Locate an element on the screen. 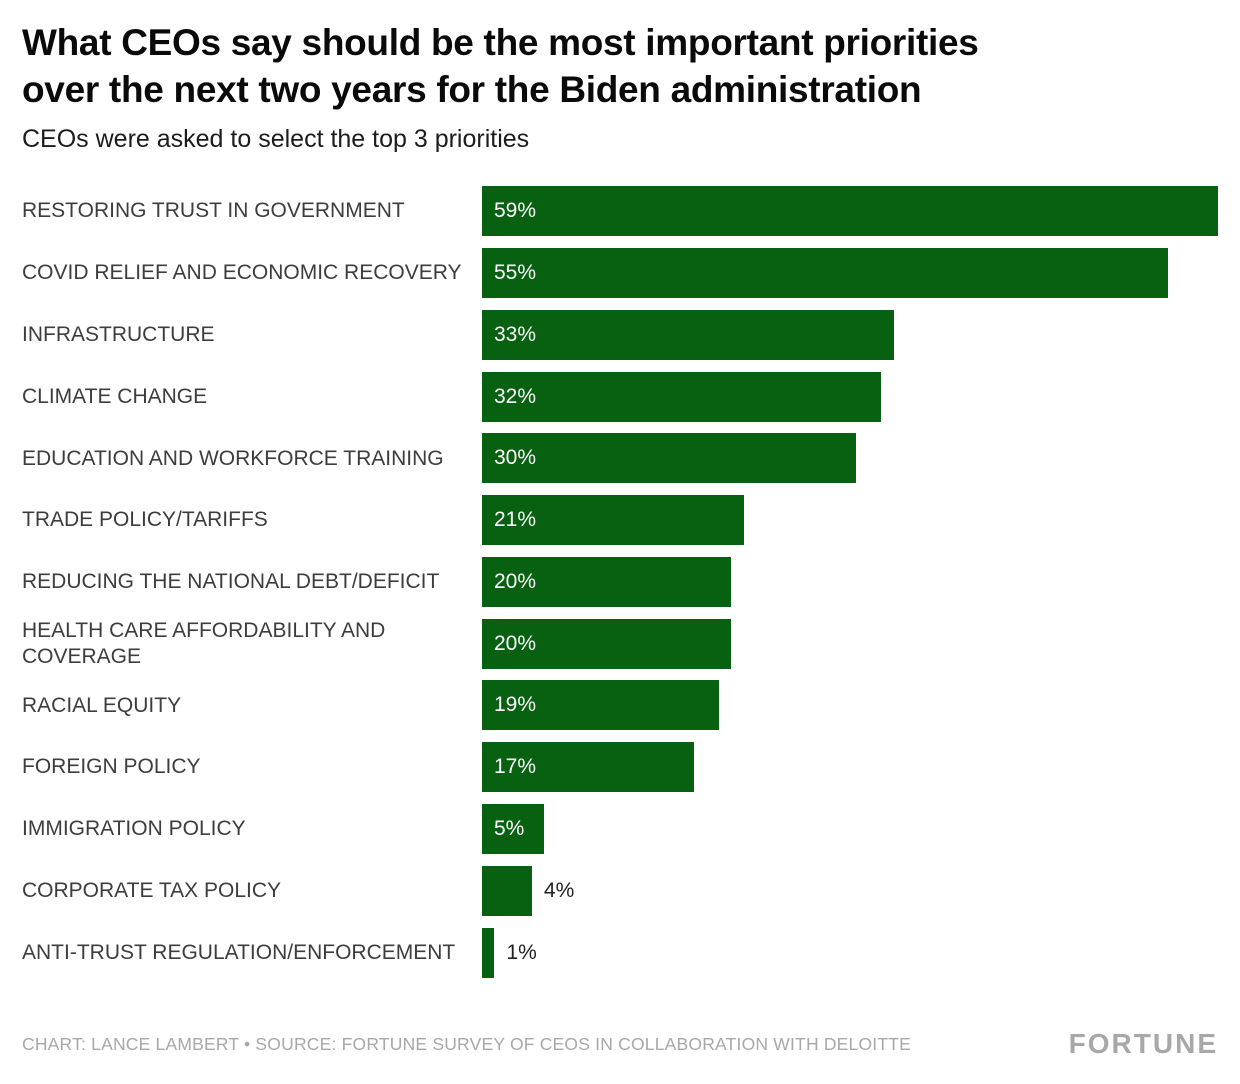 This screenshot has height=1084, width=1240. chart-row: TRADE POLICY/TARIFFS 21% is located at coordinates (620, 520).